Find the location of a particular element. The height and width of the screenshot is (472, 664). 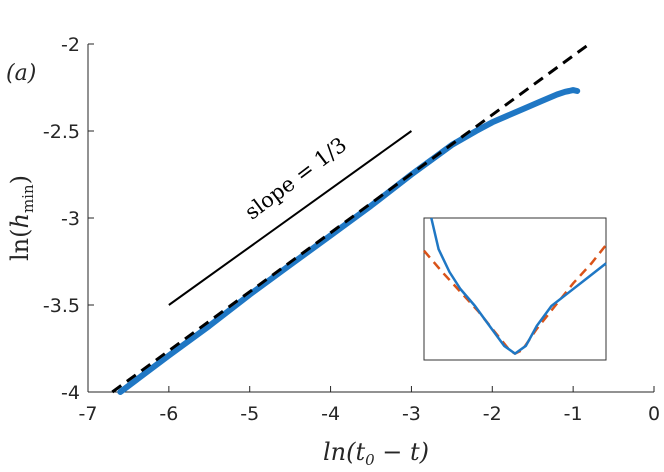

x-tick-label: -4 is located at coordinates (330, 414).